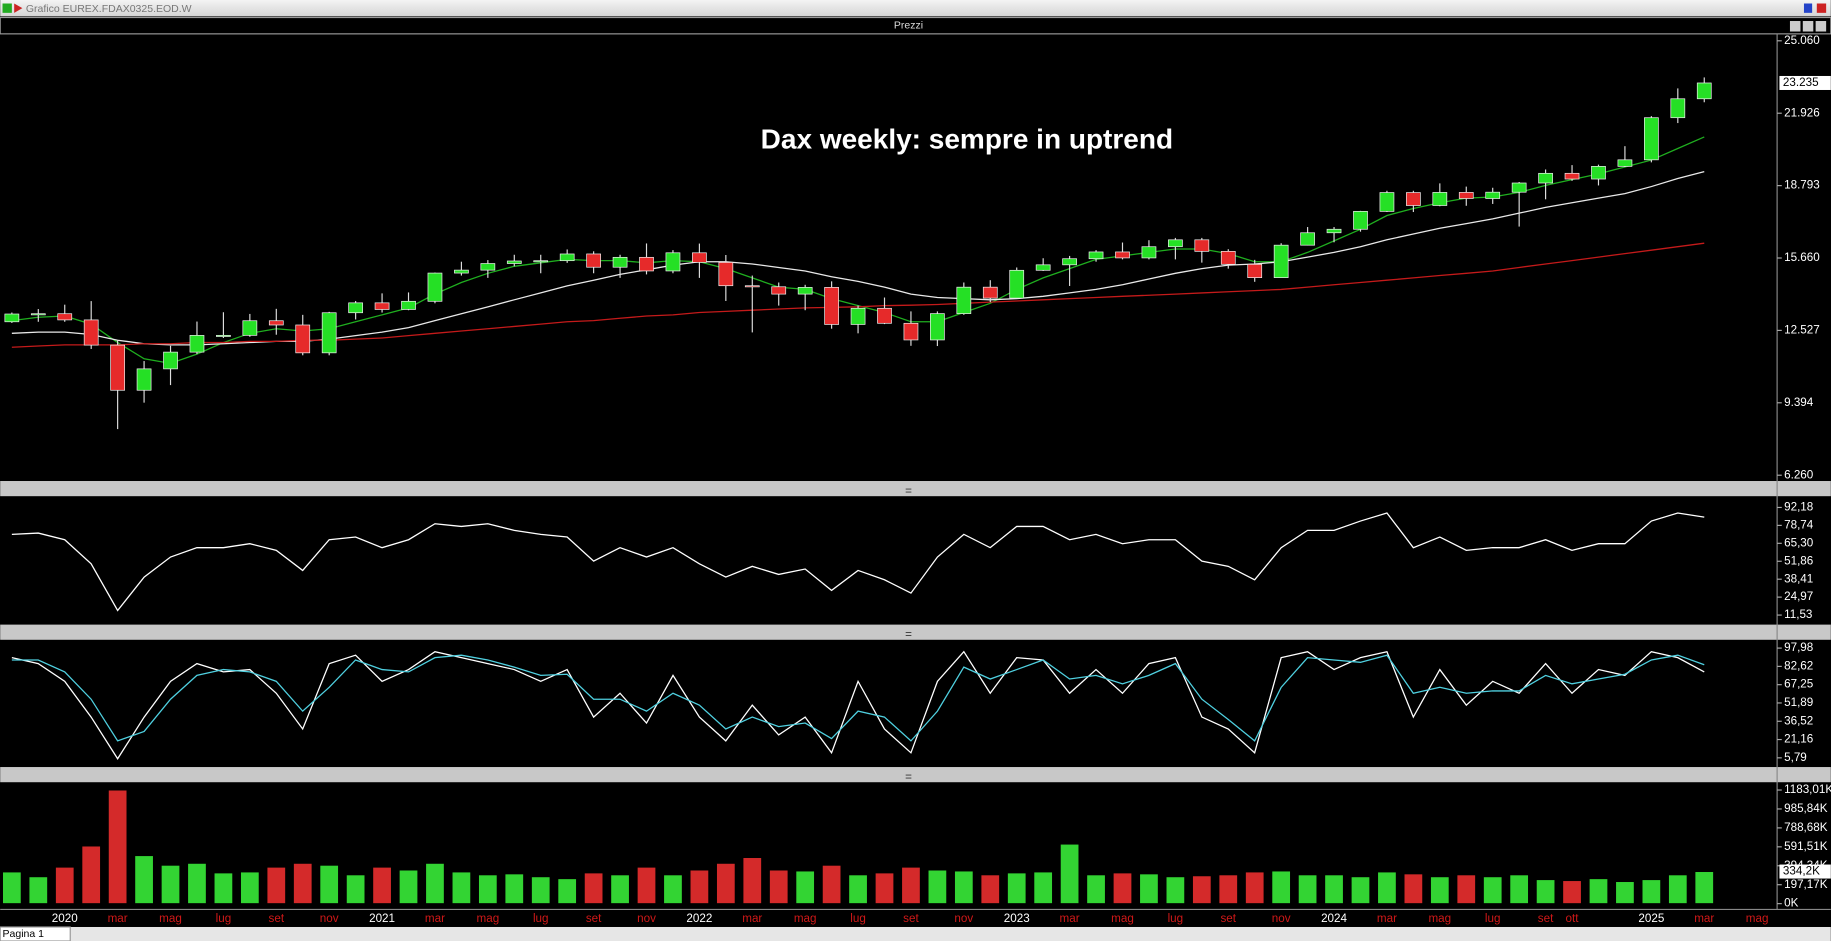  I want to click on last-value-box, so click(1805, 82).